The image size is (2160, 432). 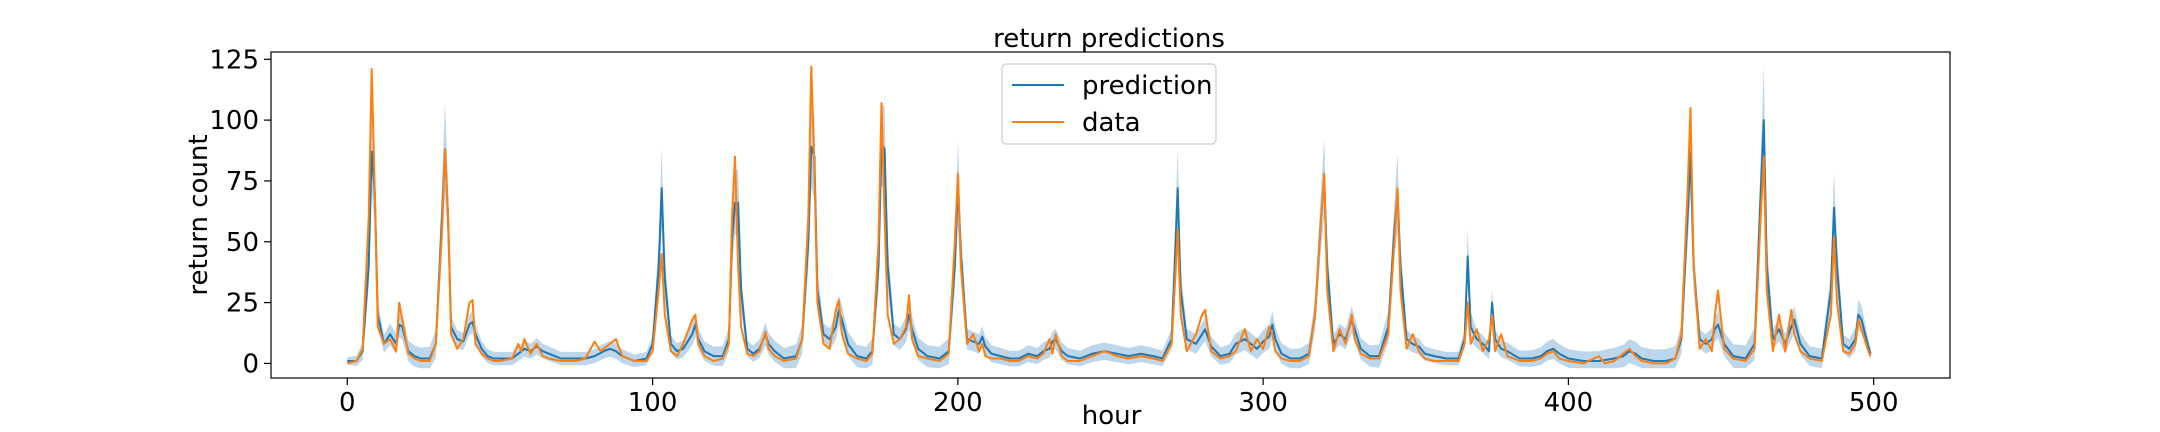 I want to click on x-tick-label: 500, so click(x=1874, y=403).